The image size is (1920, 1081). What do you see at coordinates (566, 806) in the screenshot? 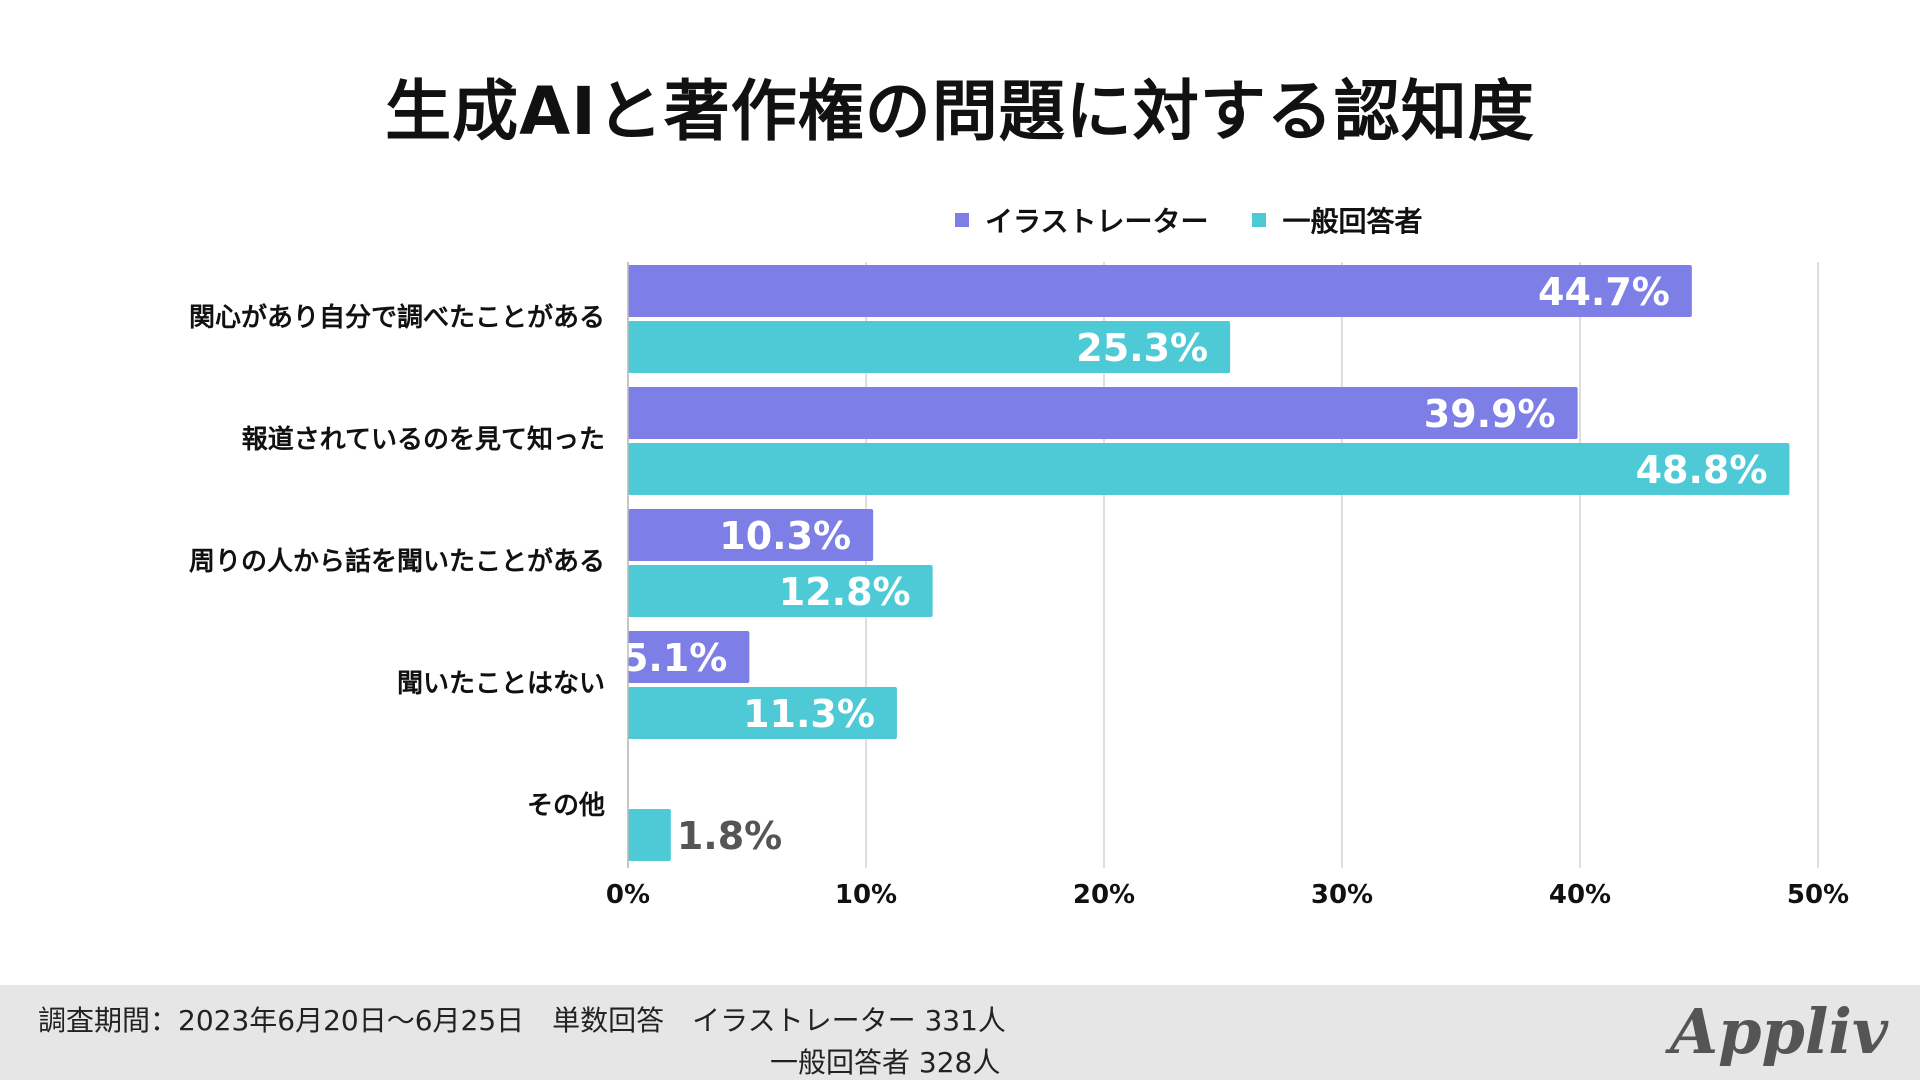
I see `category-label: その他` at bounding box center [566, 806].